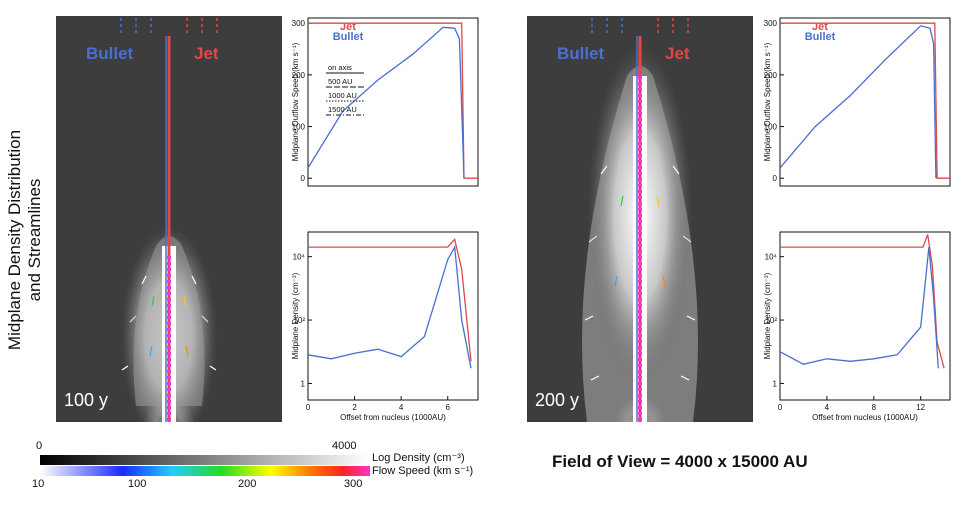 The image size is (966, 515). Describe the element at coordinates (38, 484) in the screenshot. I see `colorbar-speed-tick-10: 10` at that location.